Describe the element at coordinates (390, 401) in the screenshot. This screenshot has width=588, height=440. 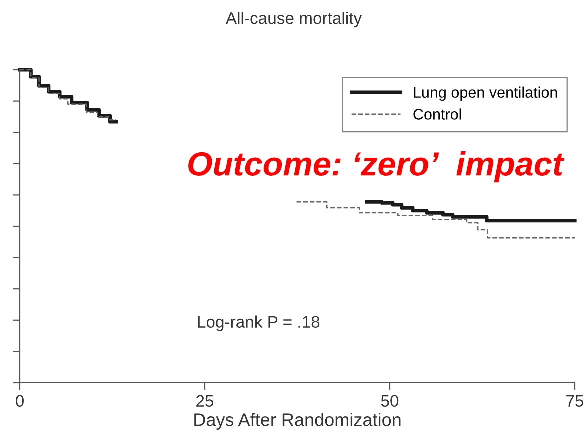
I see `x-tick-label: 50` at that location.